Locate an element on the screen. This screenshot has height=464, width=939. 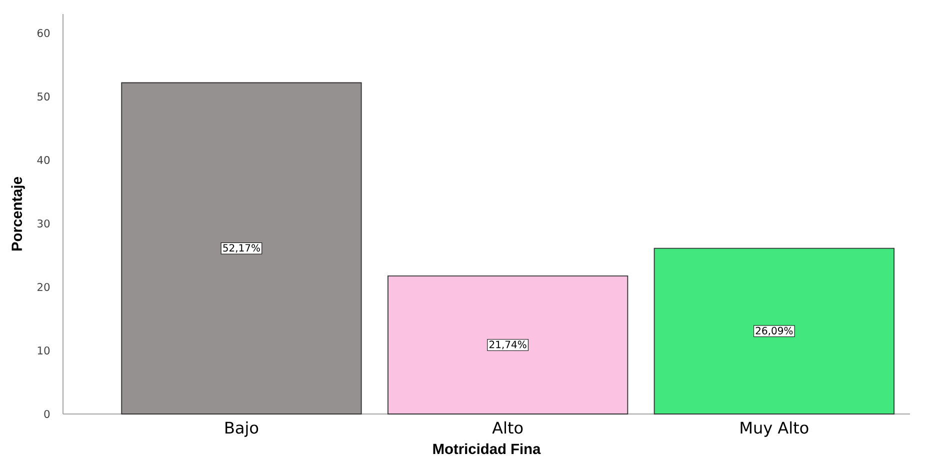
y-axis-title: Porcentaje is located at coordinates (18, 214).